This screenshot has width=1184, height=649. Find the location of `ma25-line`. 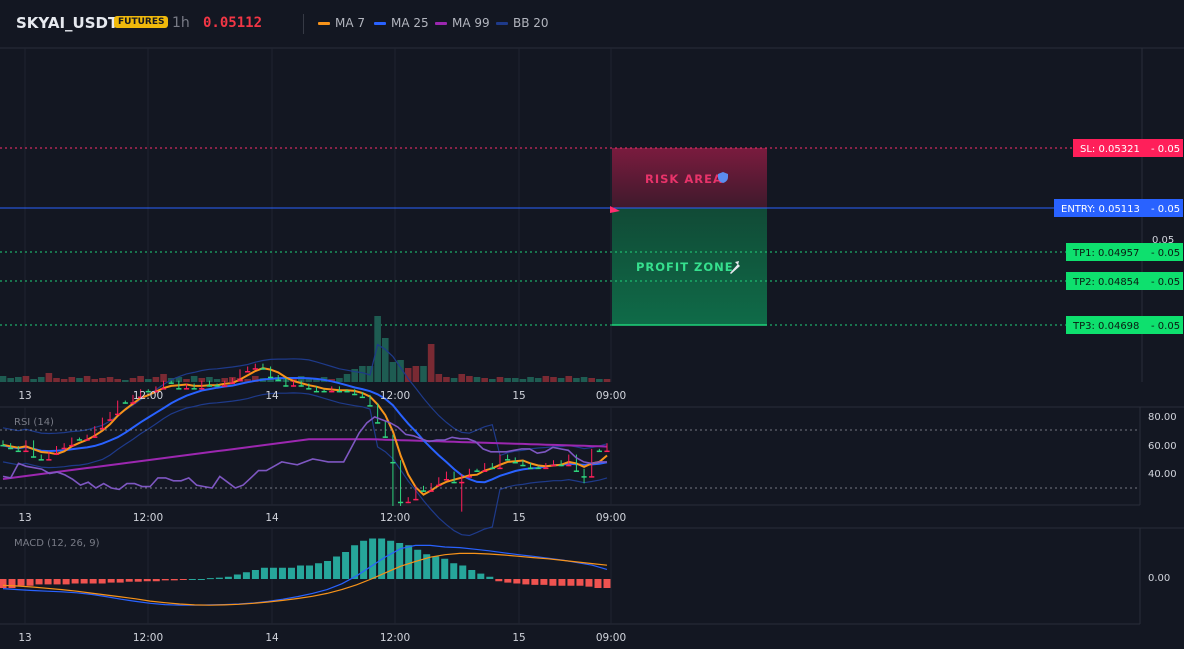

ma25-line is located at coordinates (305, 430).